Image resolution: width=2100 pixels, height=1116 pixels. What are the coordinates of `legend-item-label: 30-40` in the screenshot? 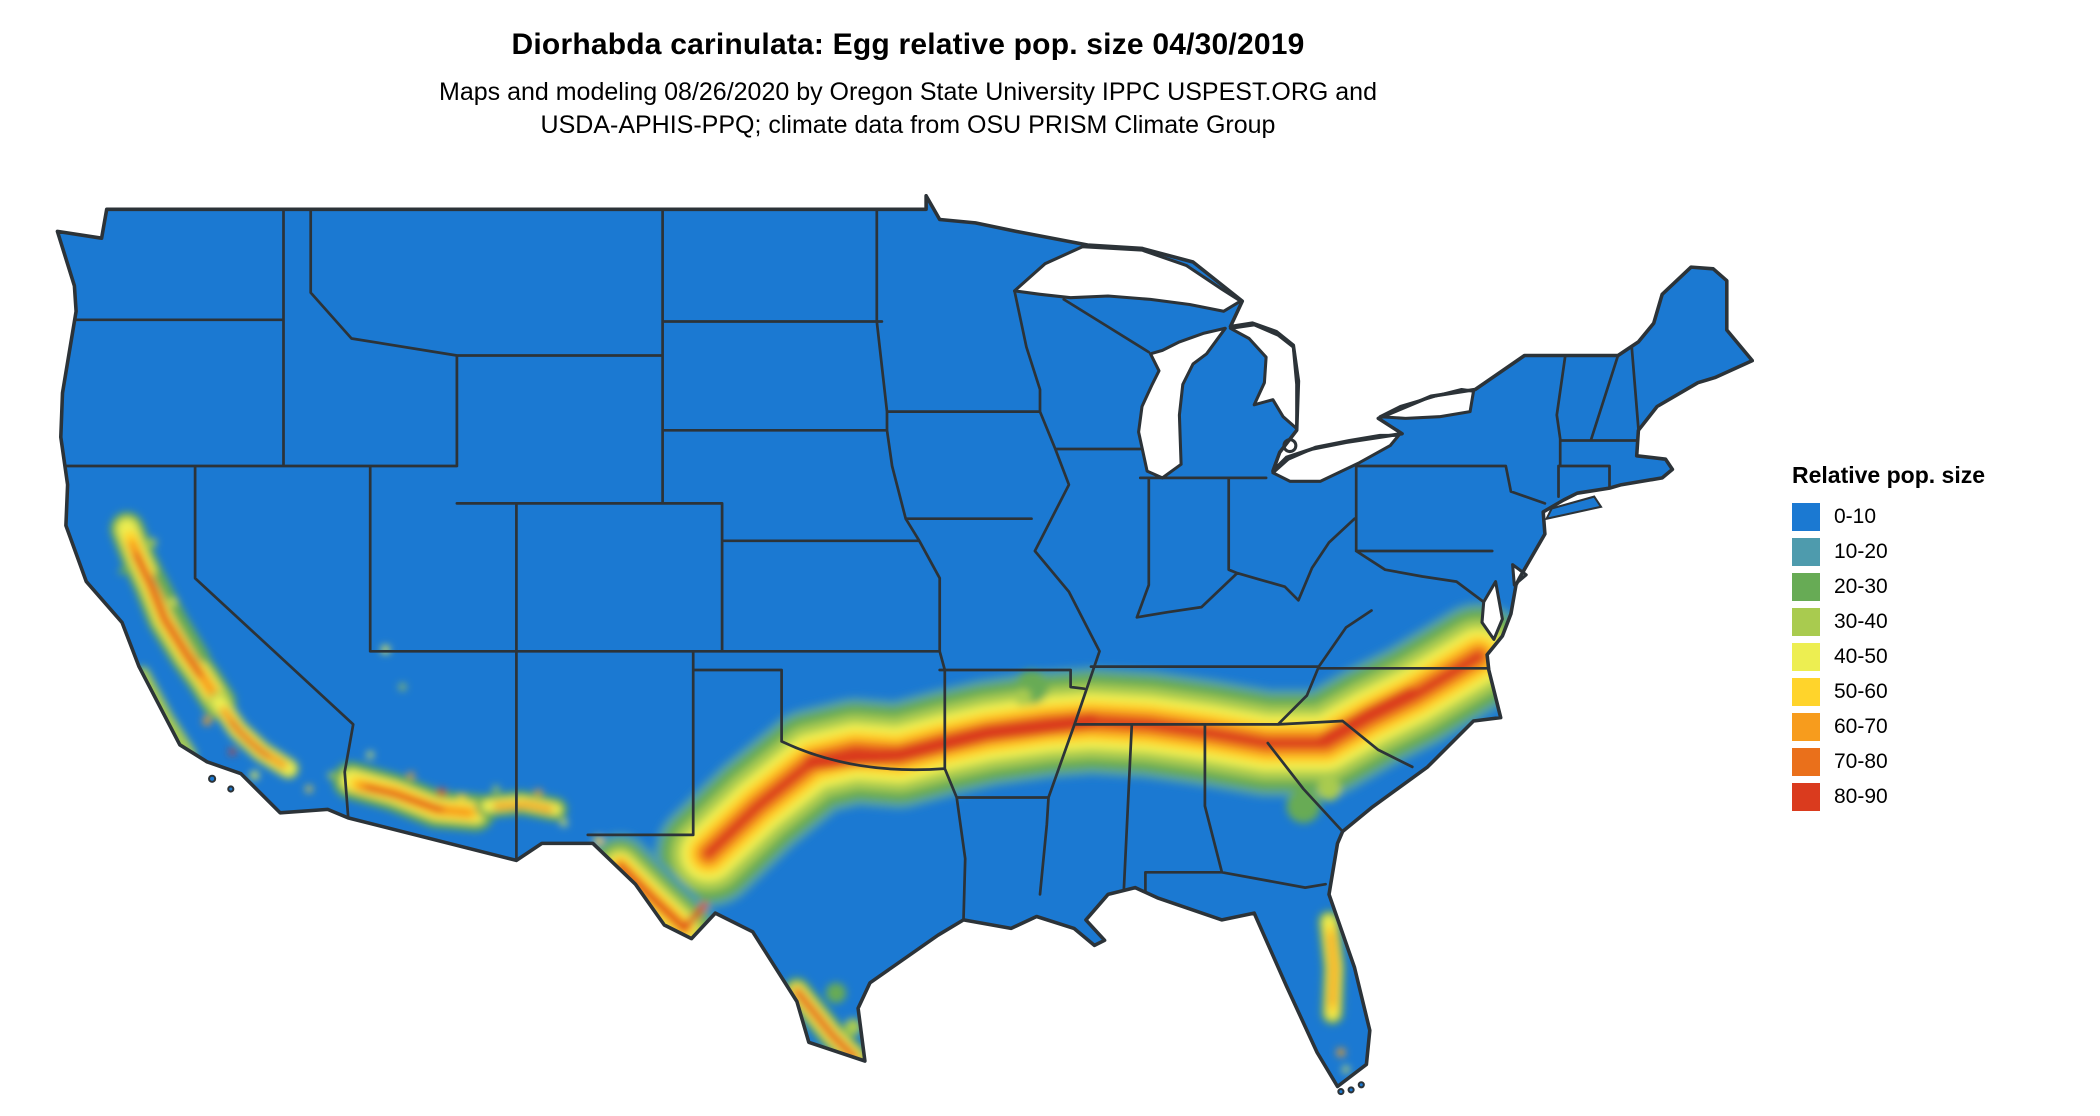 It's located at (1861, 621).